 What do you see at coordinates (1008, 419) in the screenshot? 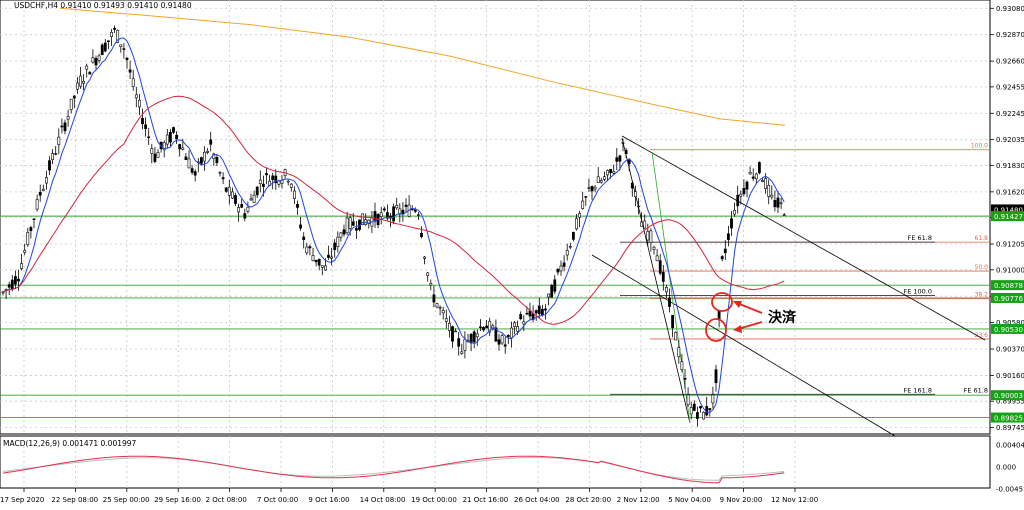
I see `price-tag-label: 0.89825` at bounding box center [1008, 419].